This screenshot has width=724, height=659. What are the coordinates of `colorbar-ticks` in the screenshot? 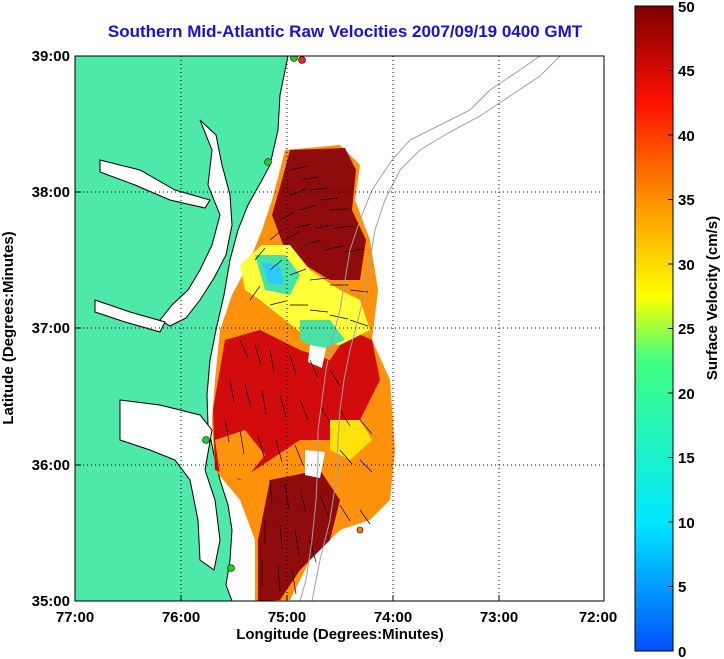 It's located at (670, 328).